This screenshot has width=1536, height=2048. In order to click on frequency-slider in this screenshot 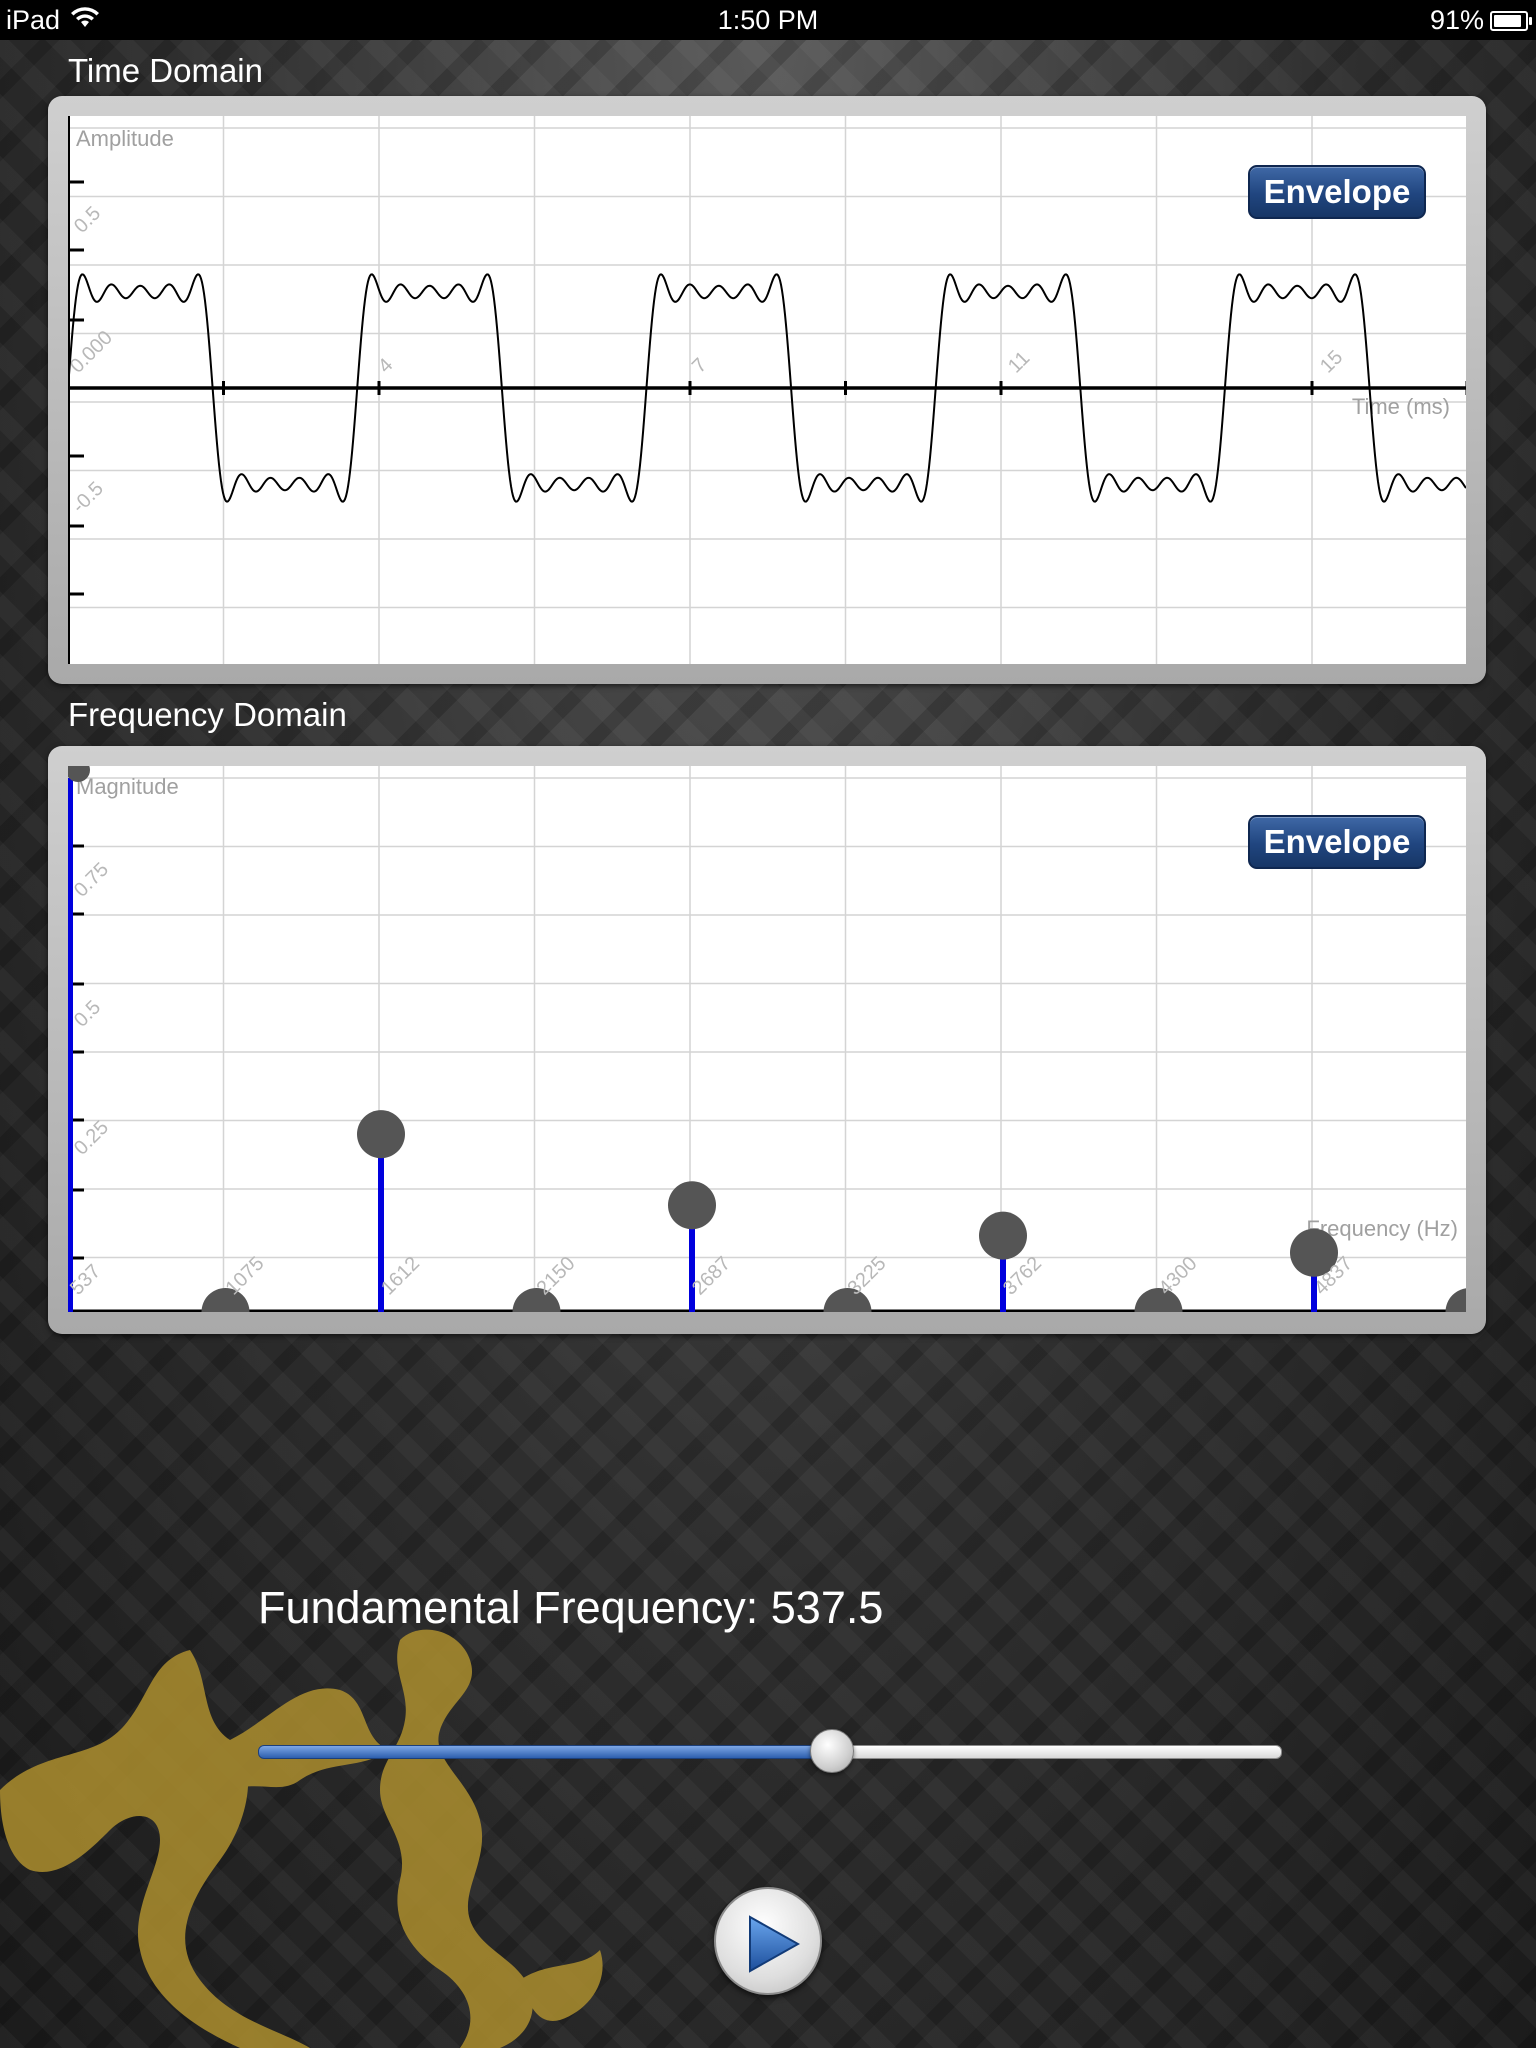, I will do `click(770, 1752)`.